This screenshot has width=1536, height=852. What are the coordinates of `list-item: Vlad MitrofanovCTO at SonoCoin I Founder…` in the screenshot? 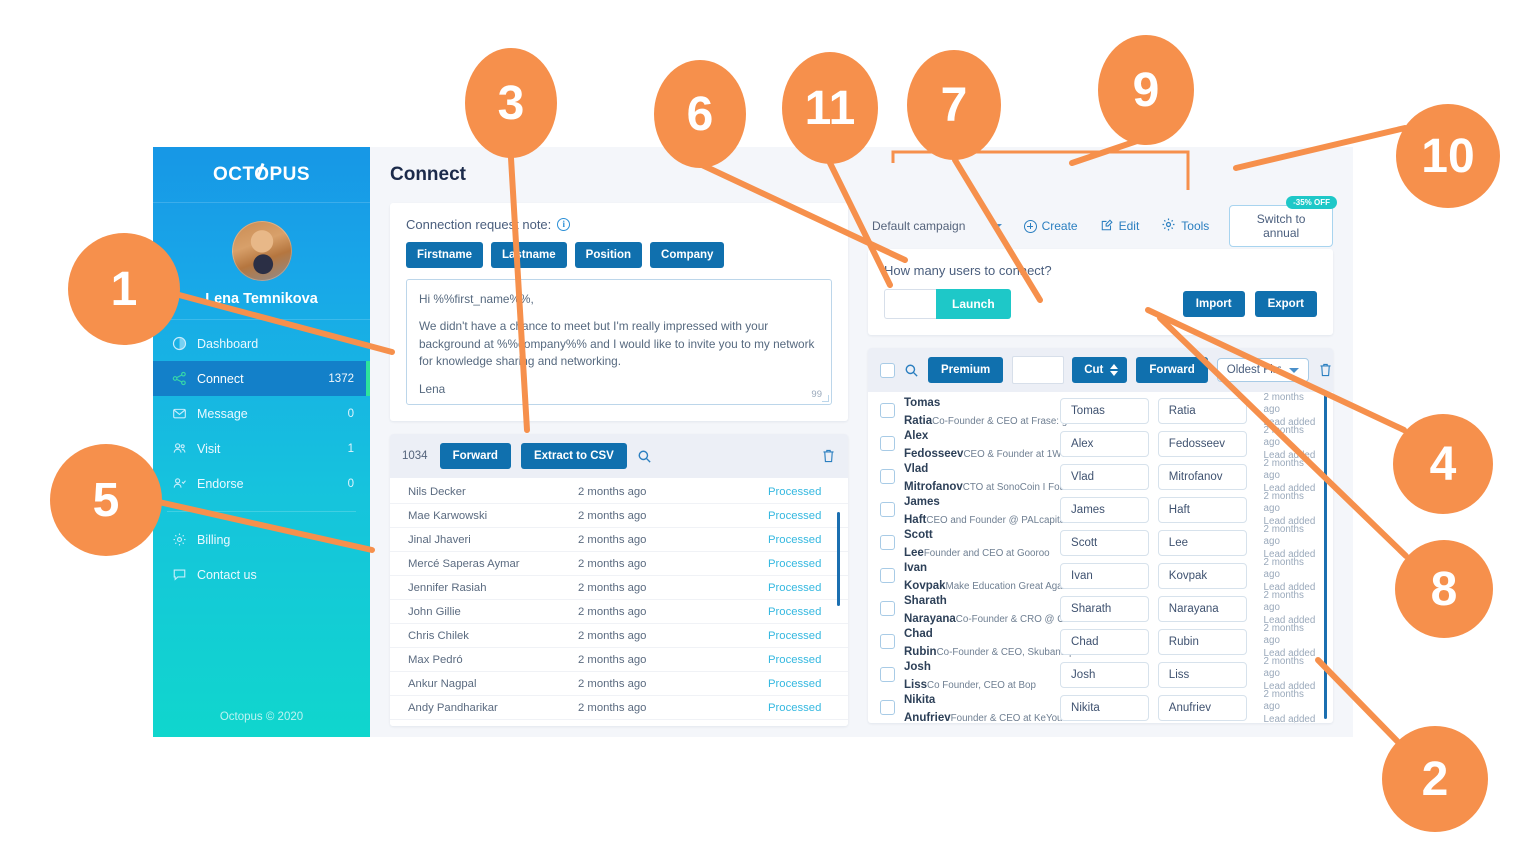 It's located at (1100, 476).